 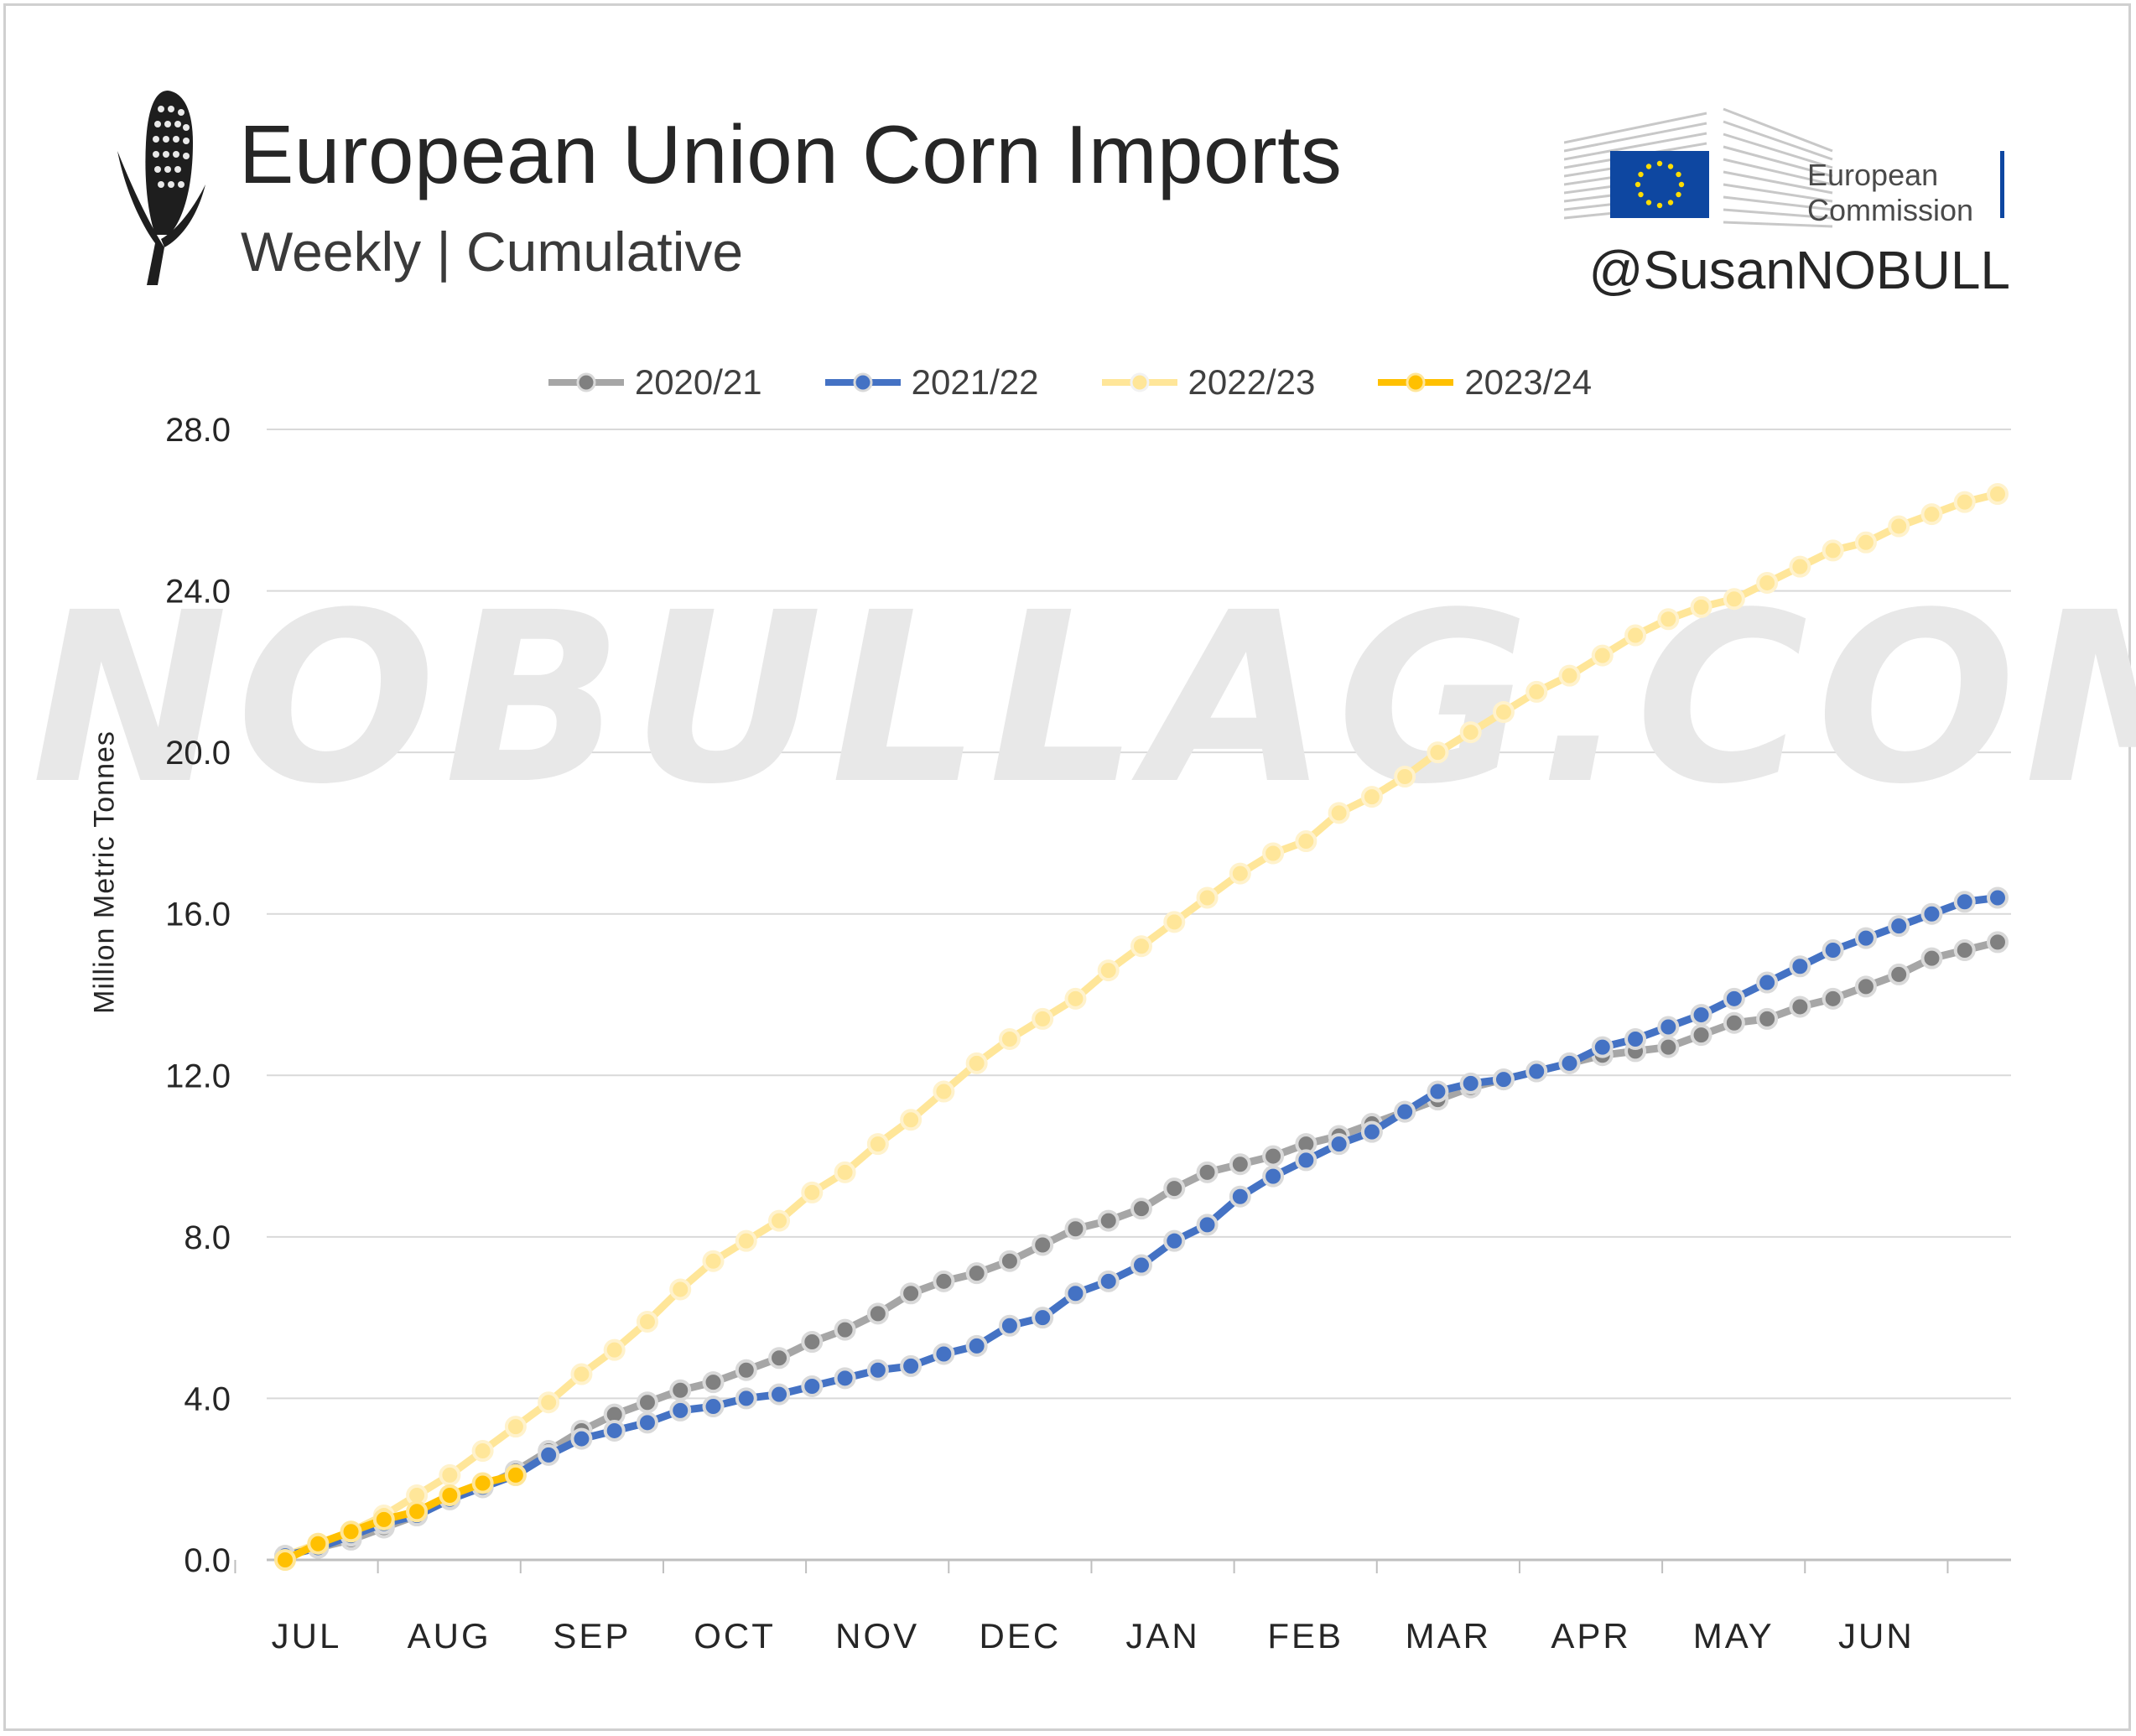 What do you see at coordinates (307, 1635) in the screenshot?
I see `x-tick-label: JUL` at bounding box center [307, 1635].